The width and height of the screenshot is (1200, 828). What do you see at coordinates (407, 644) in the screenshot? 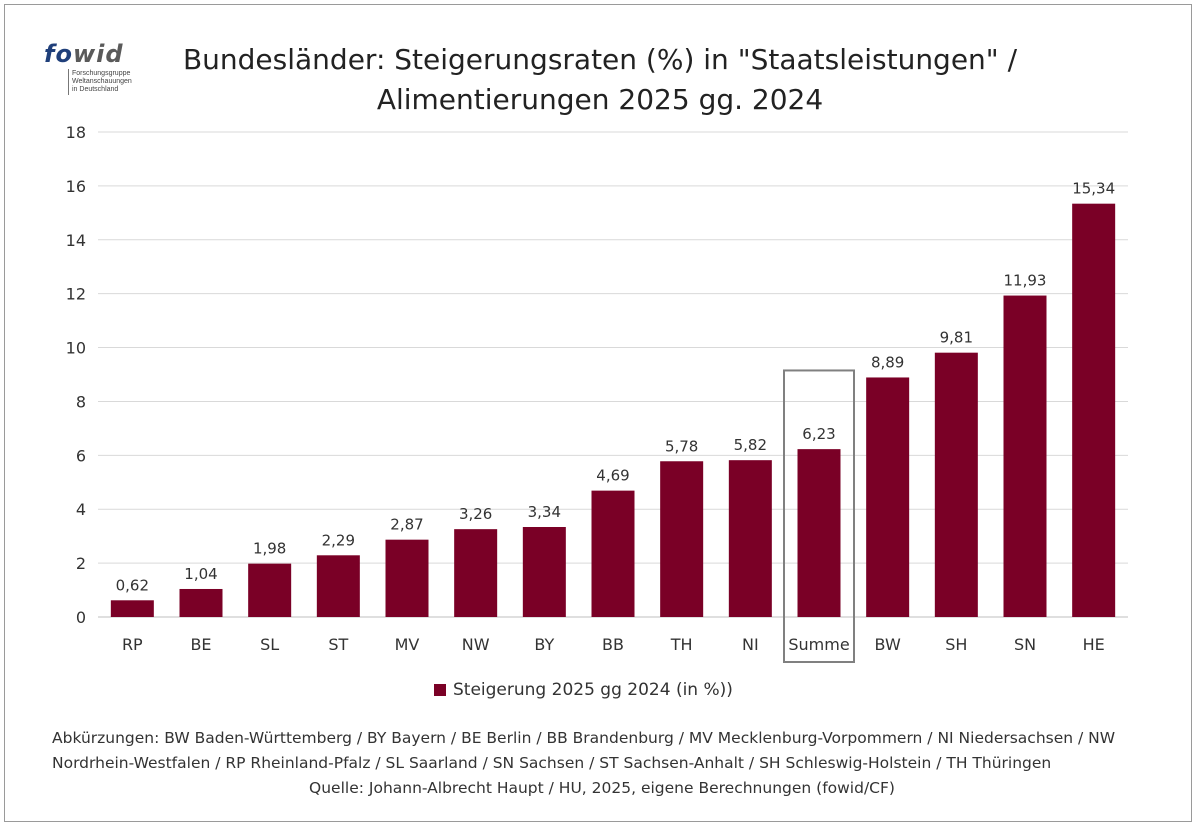
I see `x-tick-label: MV` at bounding box center [407, 644].